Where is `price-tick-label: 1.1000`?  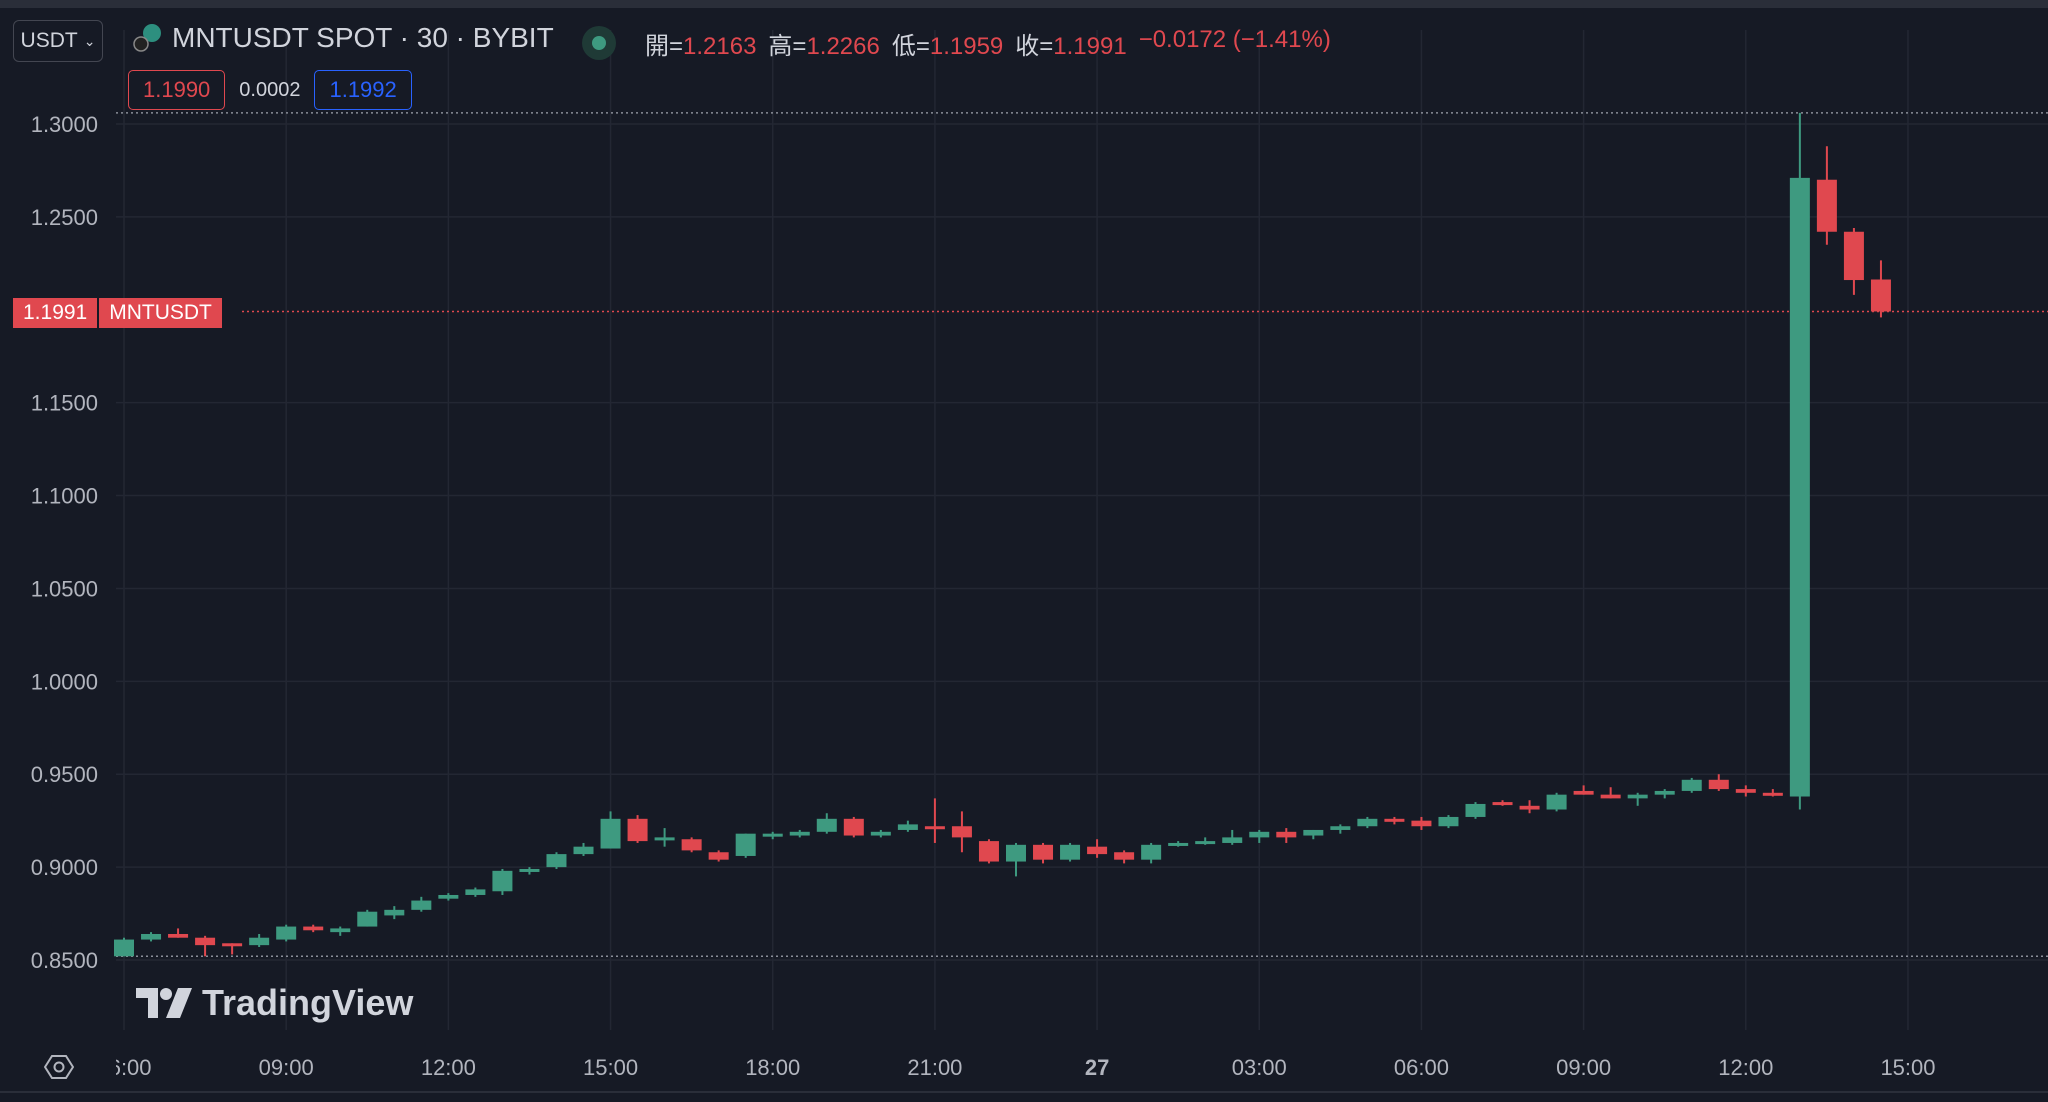
price-tick-label: 1.1000 is located at coordinates (64, 496).